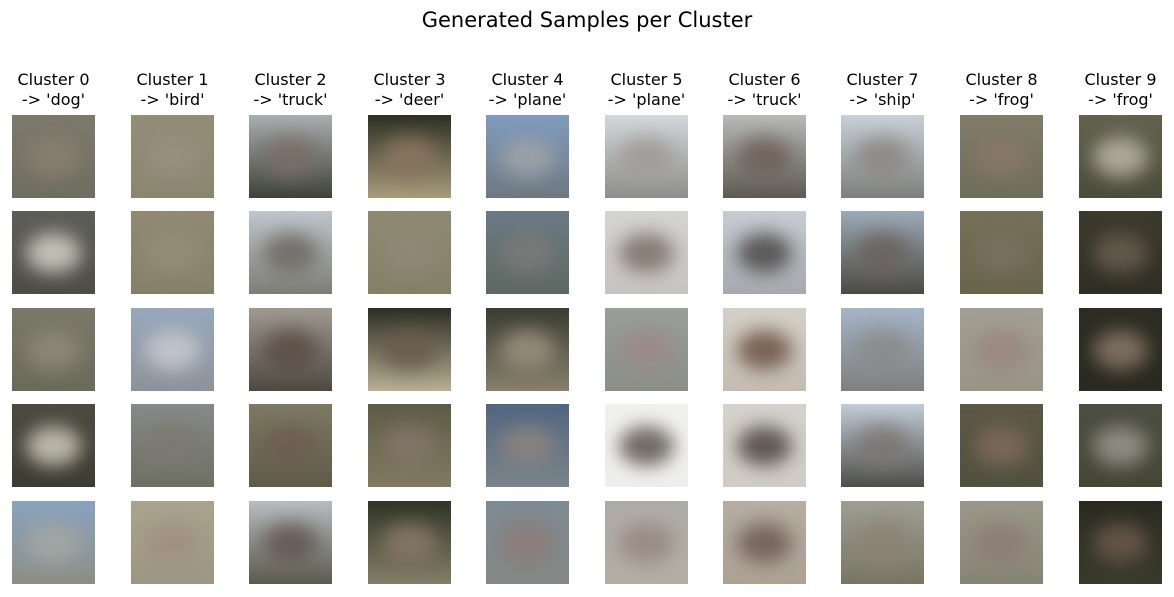 The height and width of the screenshot is (597, 1174). I want to click on cluster-label: Cluster 1, so click(172, 79).